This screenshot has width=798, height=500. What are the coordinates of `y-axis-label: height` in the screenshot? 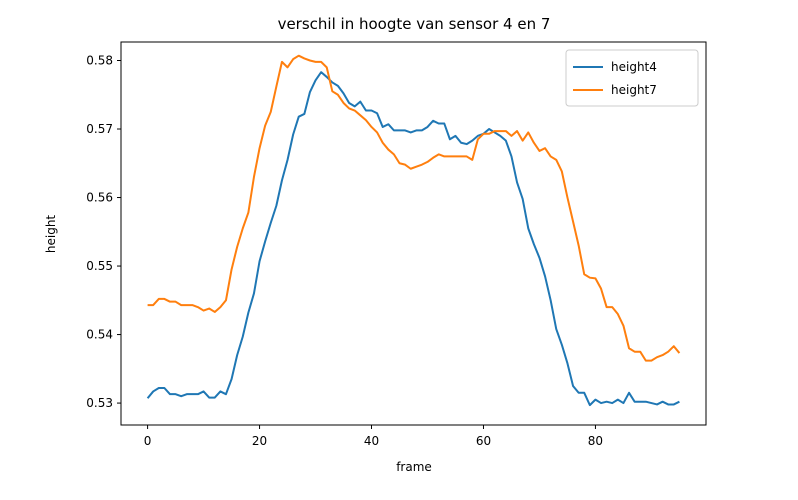 It's located at (51, 234).